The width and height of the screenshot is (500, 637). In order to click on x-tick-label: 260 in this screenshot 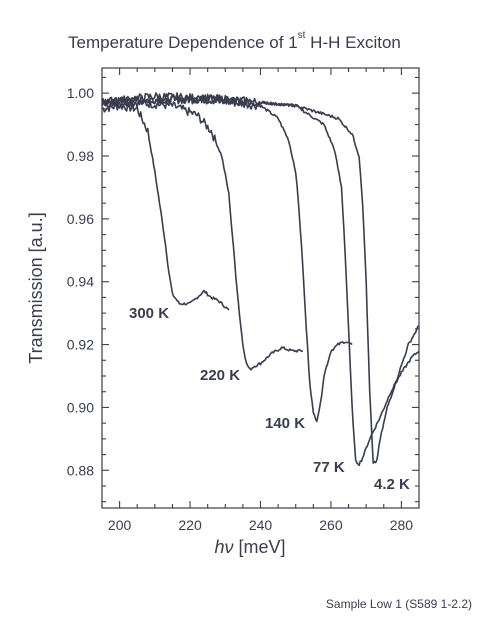, I will do `click(331, 525)`.